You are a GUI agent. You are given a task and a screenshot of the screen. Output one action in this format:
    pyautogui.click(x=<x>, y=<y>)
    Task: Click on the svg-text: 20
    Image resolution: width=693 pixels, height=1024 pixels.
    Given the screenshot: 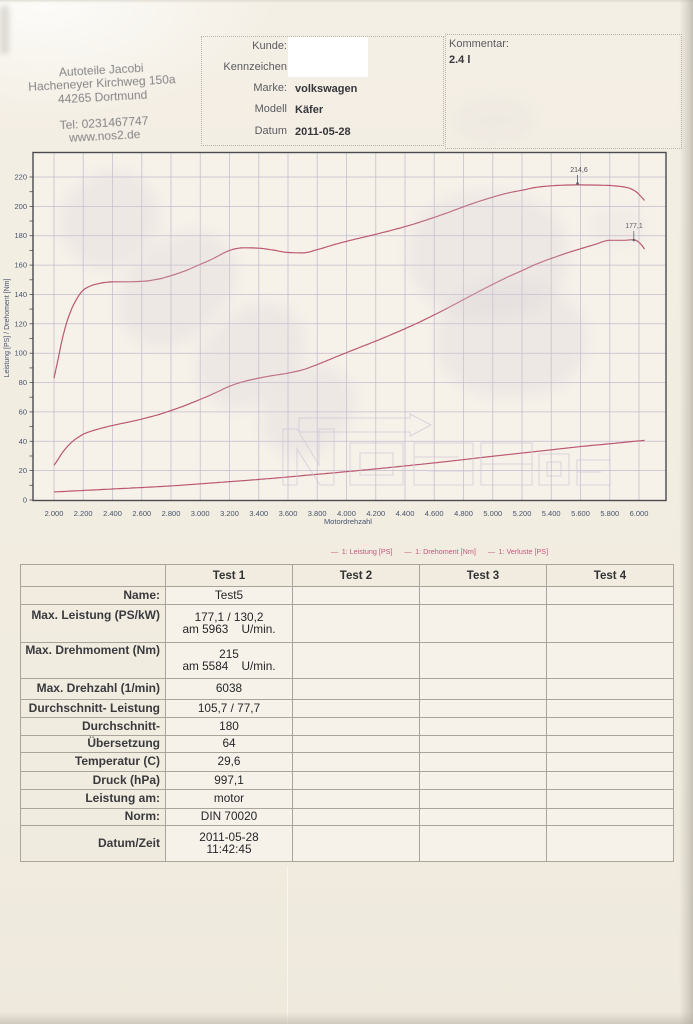 What is the action you would take?
    pyautogui.click(x=23, y=470)
    